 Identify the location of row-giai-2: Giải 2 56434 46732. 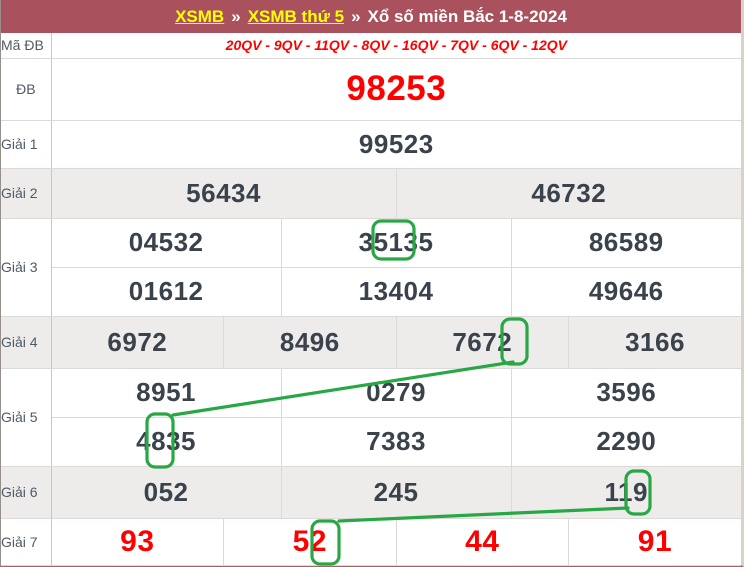
(371, 193).